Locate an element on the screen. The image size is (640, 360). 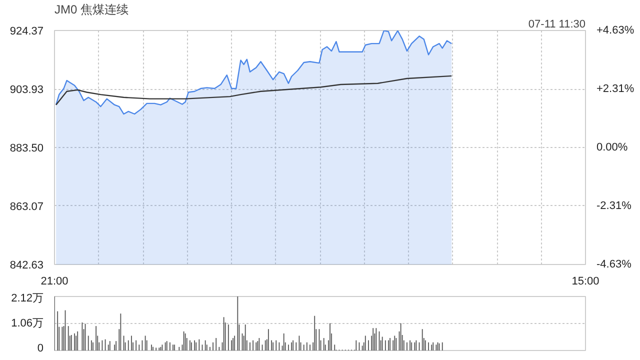
y-tick-label: 2.12万 is located at coordinates (27, 298).